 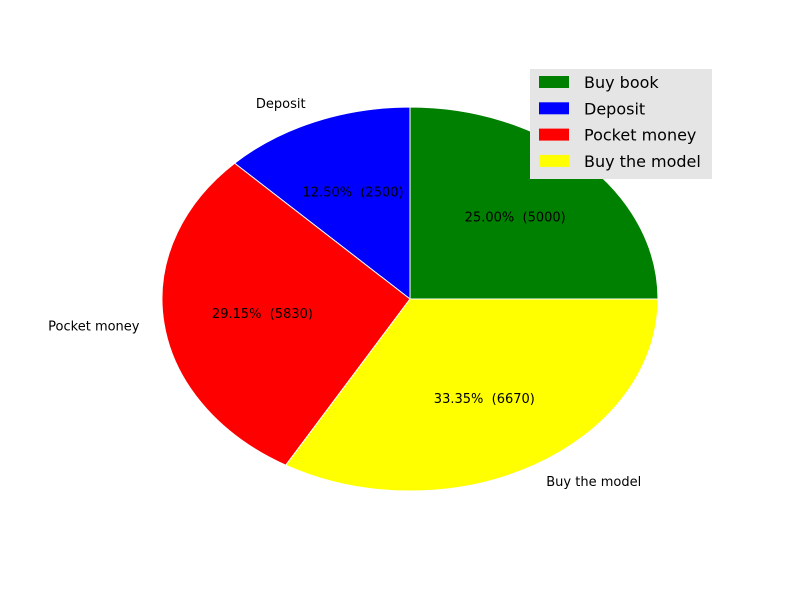 I want to click on percent-label-deposit: 12.50% (2500), so click(x=353, y=193).